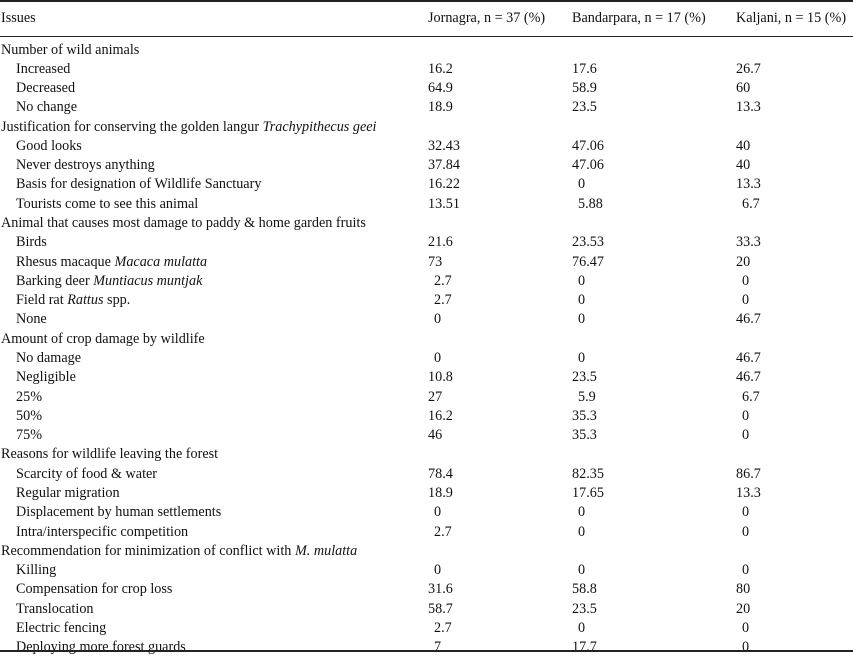 This screenshot has height=657, width=853. I want to click on value-cell-kaljani: 13.3, so click(748, 184).